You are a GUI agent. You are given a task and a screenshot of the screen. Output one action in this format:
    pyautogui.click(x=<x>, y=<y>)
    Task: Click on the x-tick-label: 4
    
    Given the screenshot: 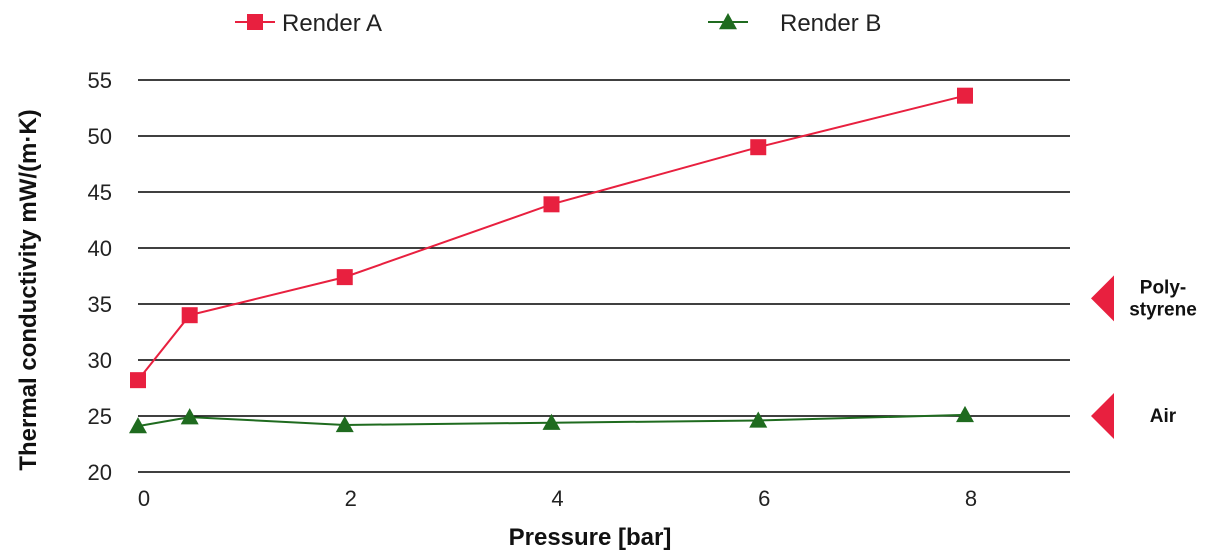 What is the action you would take?
    pyautogui.click(x=557, y=498)
    